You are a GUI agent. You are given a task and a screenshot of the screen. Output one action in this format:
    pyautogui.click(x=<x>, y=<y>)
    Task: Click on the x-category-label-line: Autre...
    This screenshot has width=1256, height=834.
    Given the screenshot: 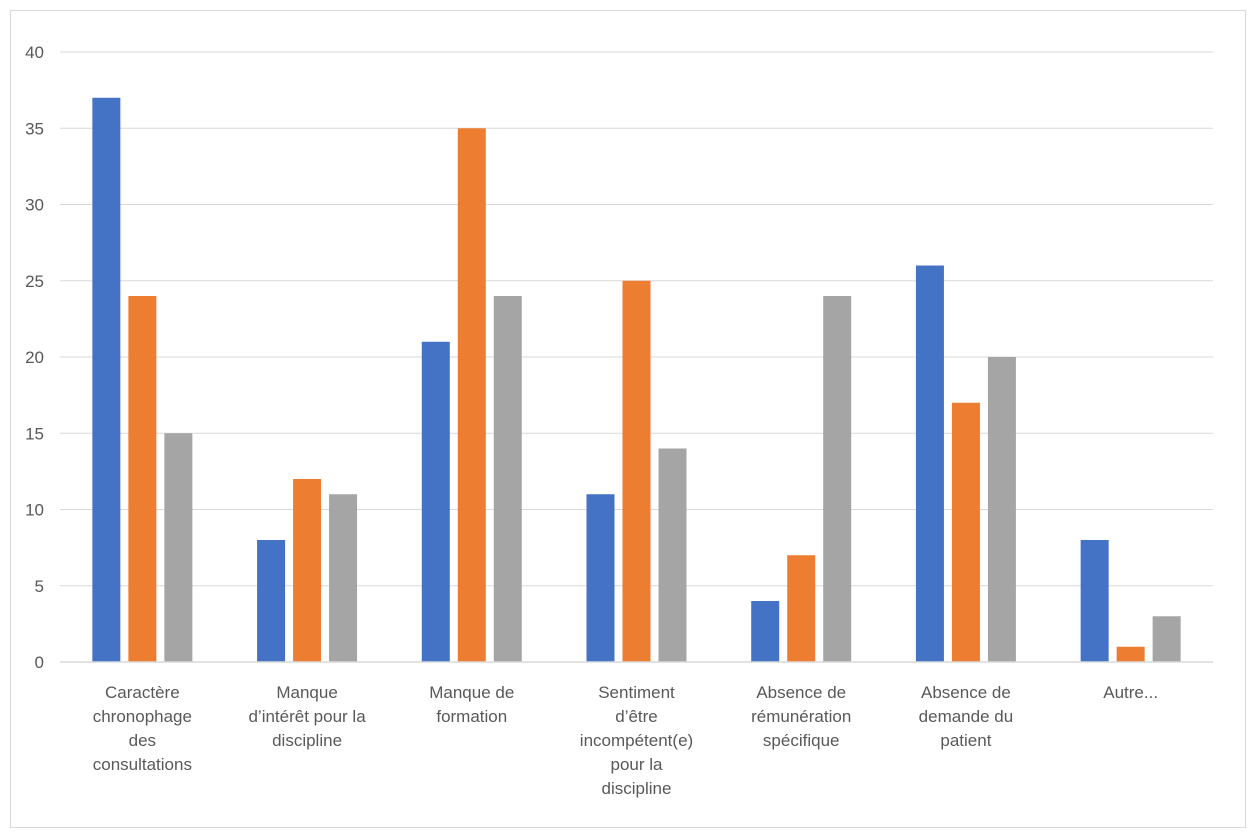 What is the action you would take?
    pyautogui.click(x=1130, y=692)
    